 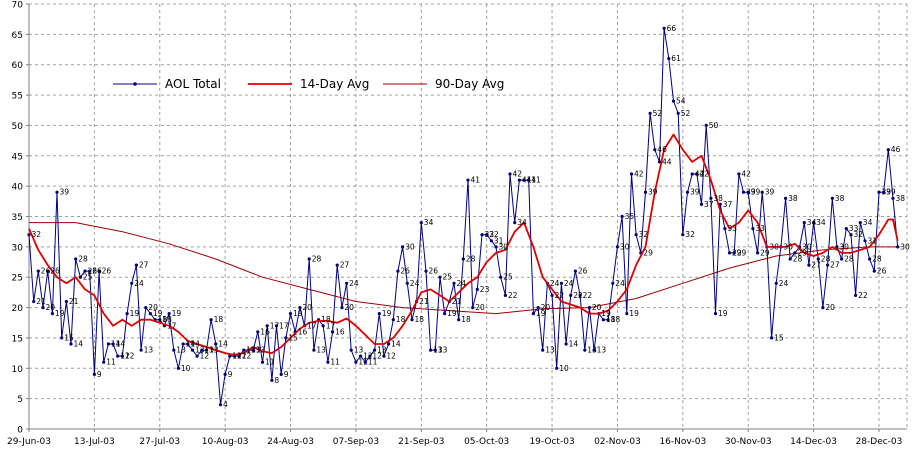 What do you see at coordinates (476, 180) in the screenshot?
I see `data-label: 41` at bounding box center [476, 180].